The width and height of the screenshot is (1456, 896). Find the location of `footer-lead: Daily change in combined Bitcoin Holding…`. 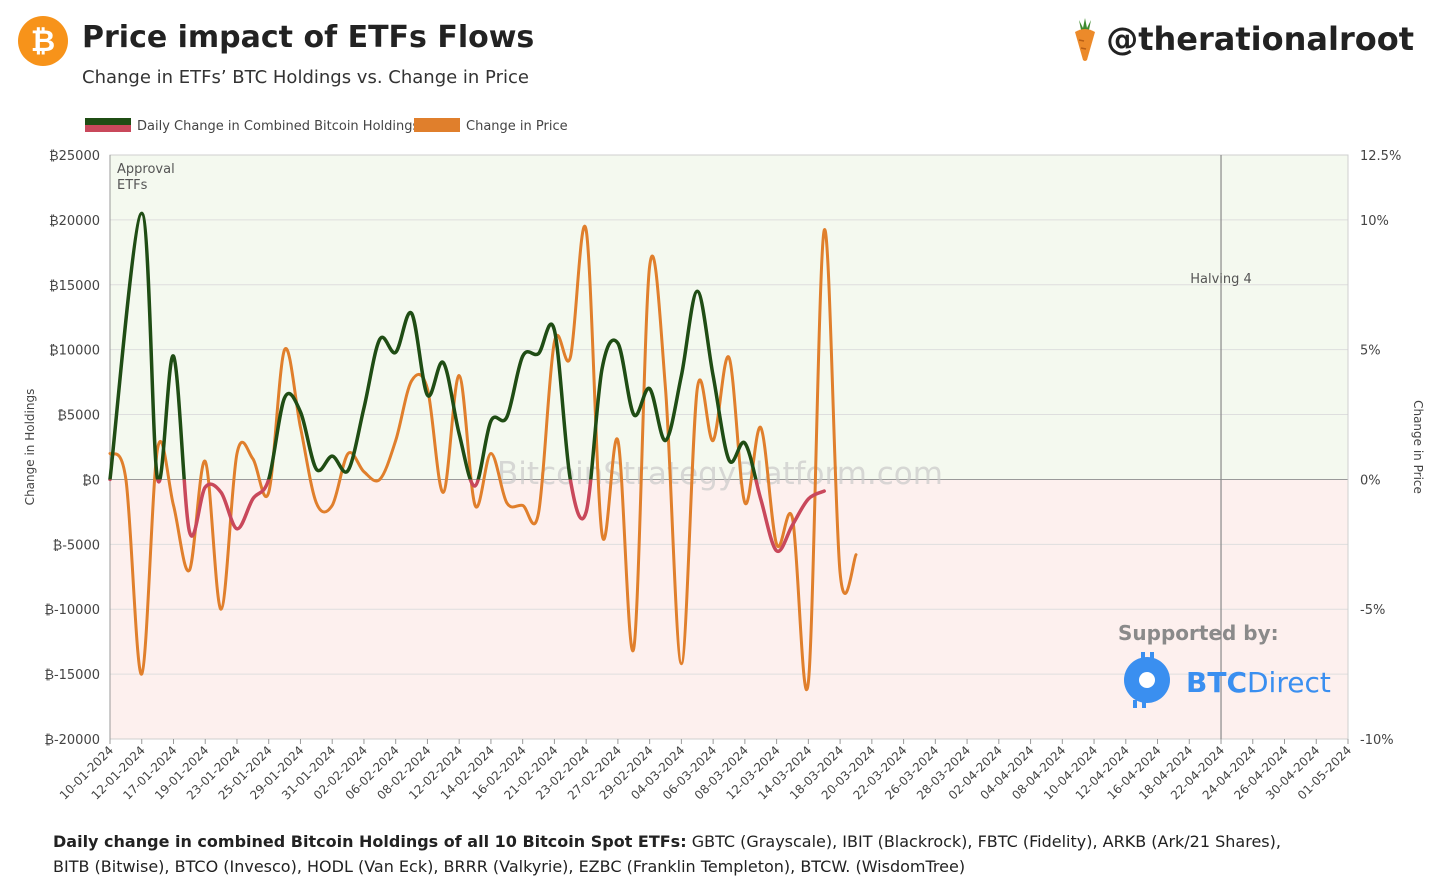

footer-lead: Daily change in combined Bitcoin Holding… is located at coordinates (370, 841).